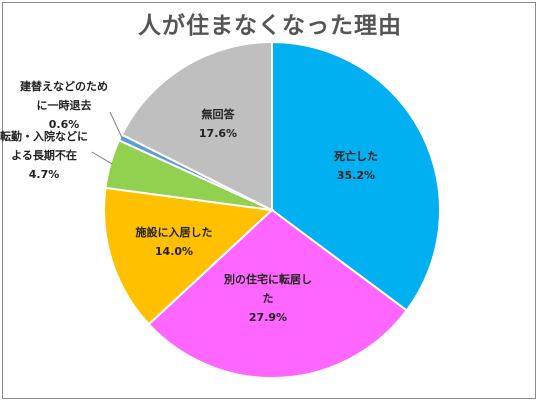 Image resolution: width=540 pixels, height=403 pixels. I want to click on slice-category-label: 建替えなどのため, so click(64, 86).